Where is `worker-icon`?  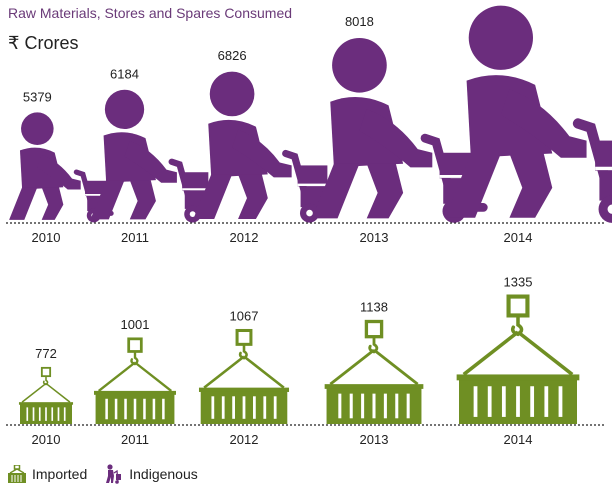 worker-icon is located at coordinates (114, 474).